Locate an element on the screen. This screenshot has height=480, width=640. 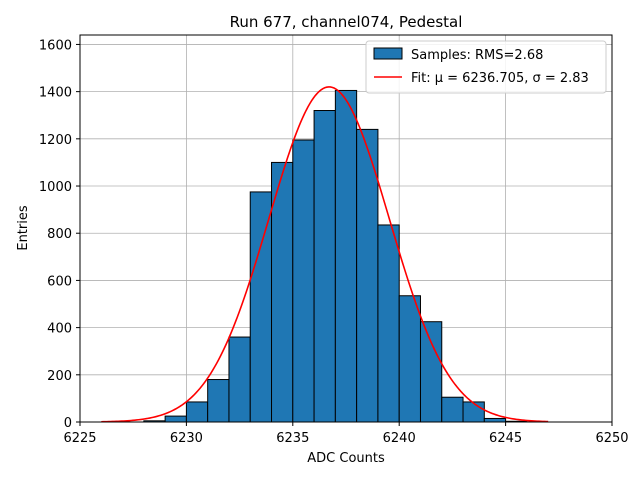
x-tick-label: 6230 is located at coordinates (186, 438).